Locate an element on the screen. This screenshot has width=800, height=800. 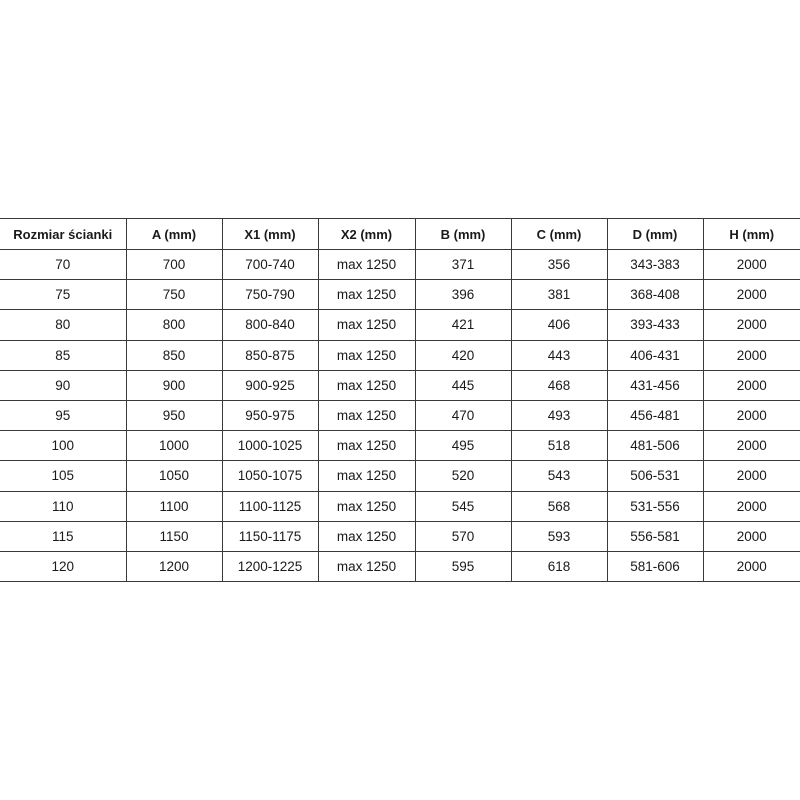
table-cell: 581-606 is located at coordinates (655, 566).